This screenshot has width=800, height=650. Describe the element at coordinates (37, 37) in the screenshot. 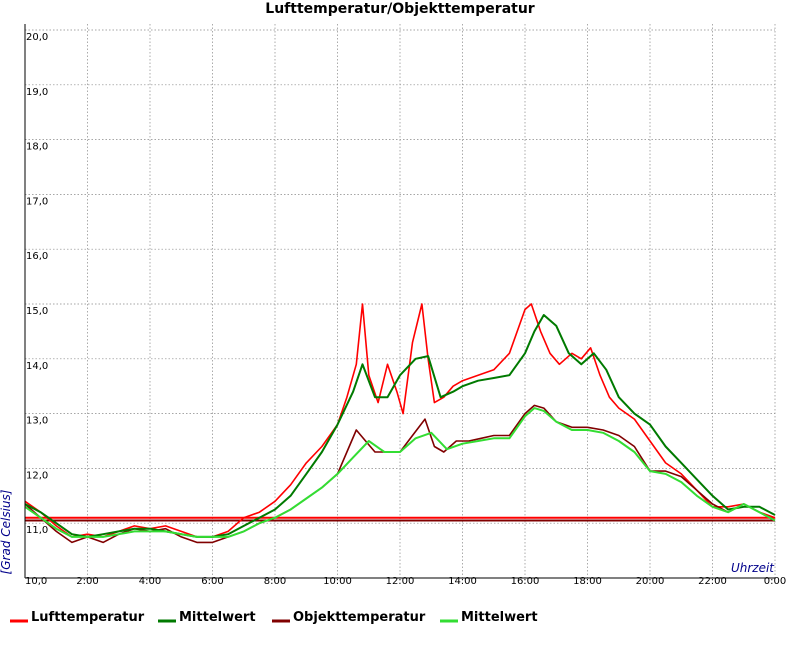

I see `y-tick-label: 20,0` at that location.